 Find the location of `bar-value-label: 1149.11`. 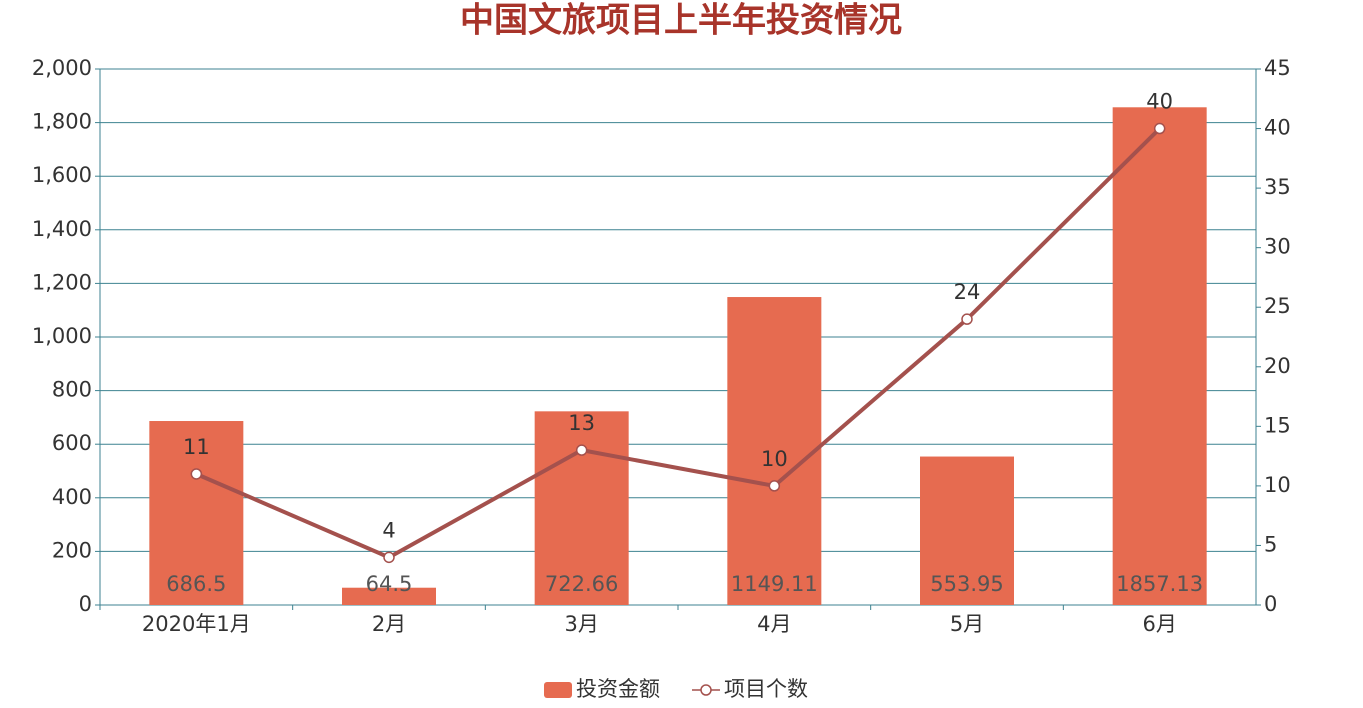

bar-value-label: 1149.11 is located at coordinates (774, 584).